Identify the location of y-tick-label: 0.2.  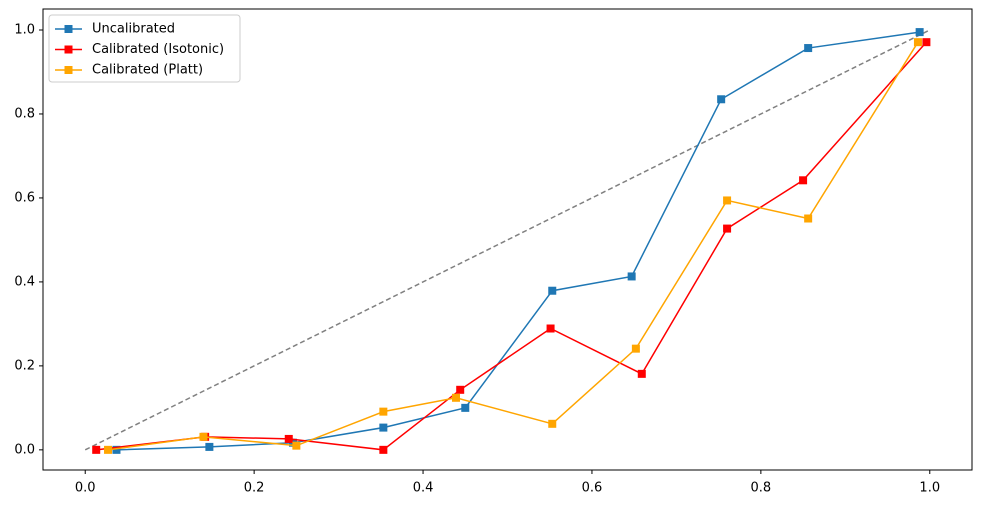
(24, 365).